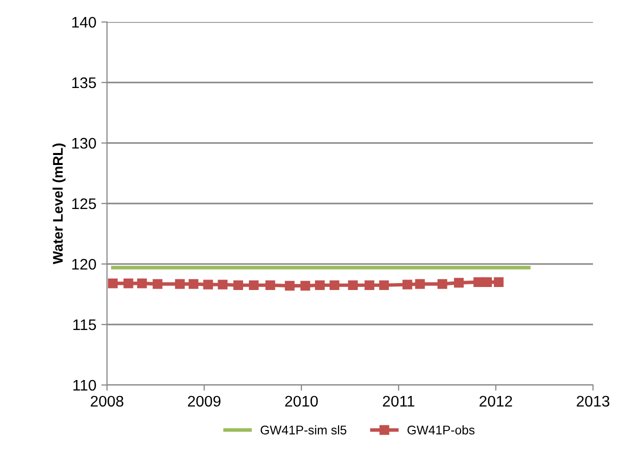 This screenshot has width=629, height=464. Describe the element at coordinates (84, 325) in the screenshot. I see `y-tick-label: 115` at that location.